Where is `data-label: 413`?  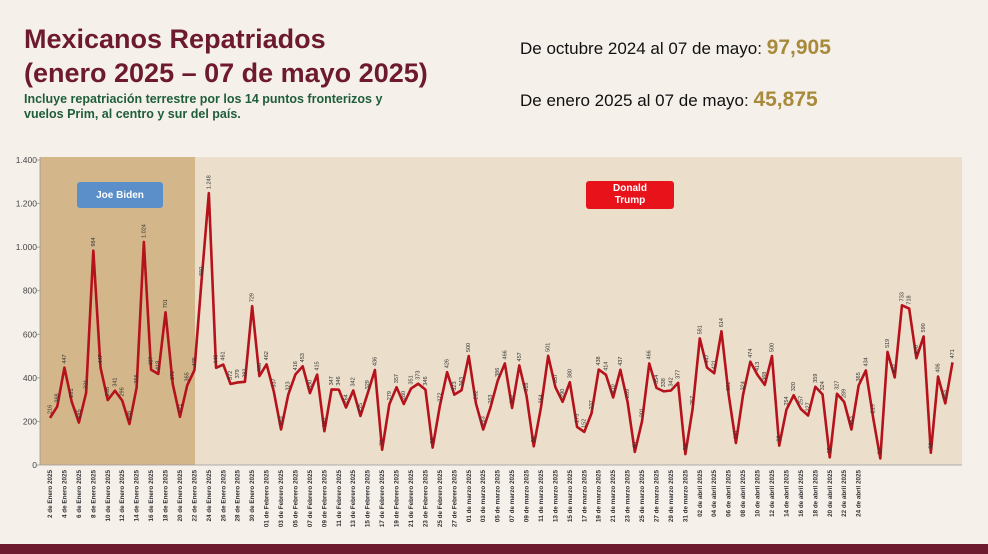
data-label: 413 is located at coordinates (758, 366).